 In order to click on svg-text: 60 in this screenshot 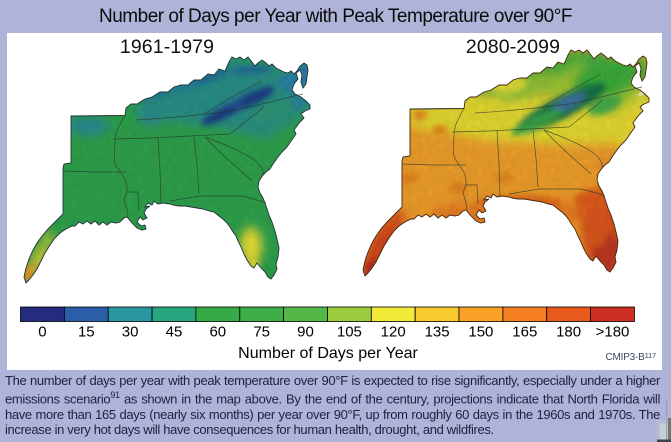, I will do `click(217, 332)`.